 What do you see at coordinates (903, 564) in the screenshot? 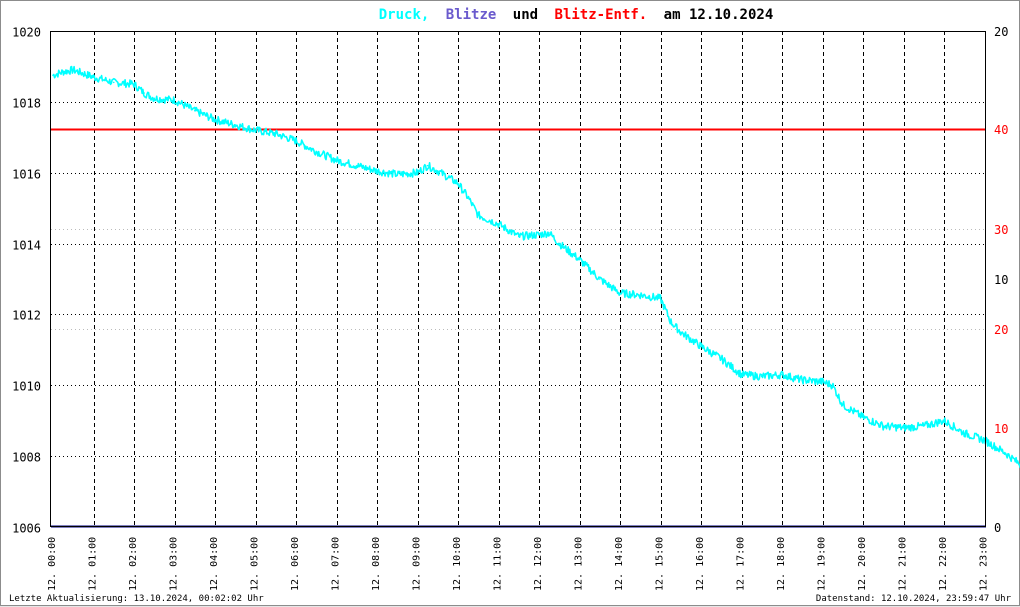
I see `x-tick-label: 12. 21:00` at bounding box center [903, 564].